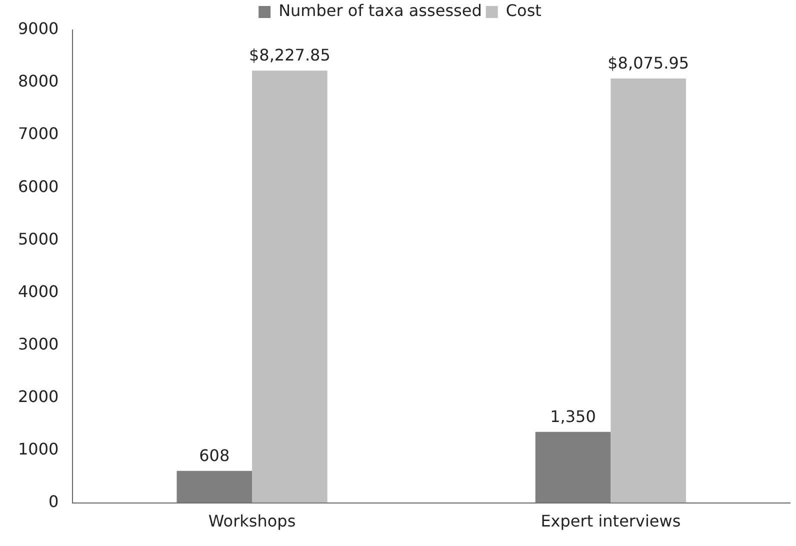  I want to click on y-tick-label: 7000, so click(38, 134).